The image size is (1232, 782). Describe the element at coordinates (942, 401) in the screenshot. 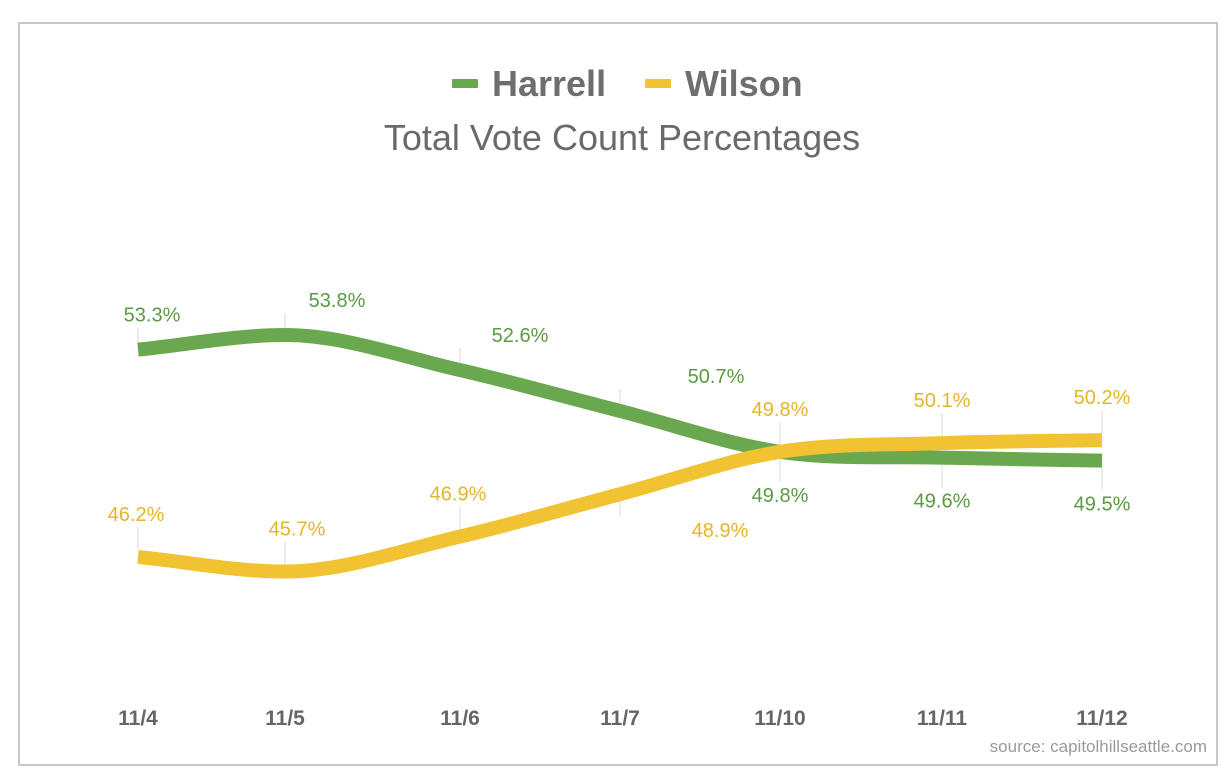

I see `data-label-wilson: 50.1%` at that location.